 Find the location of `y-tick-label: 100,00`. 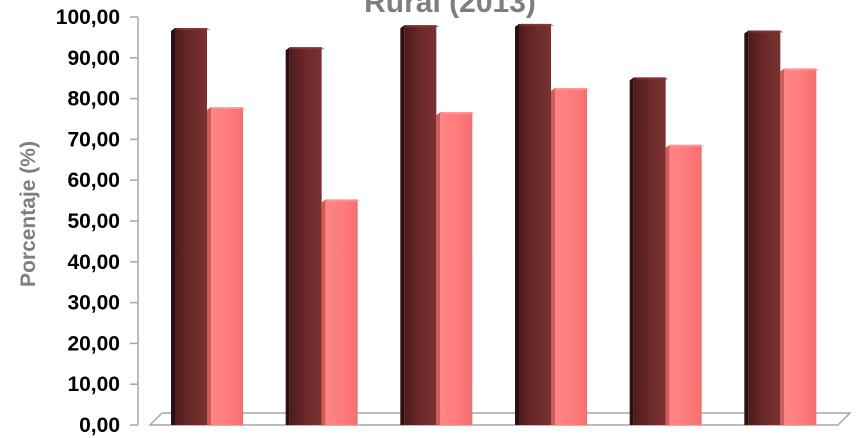

y-tick-label: 100,00 is located at coordinates (88, 17).